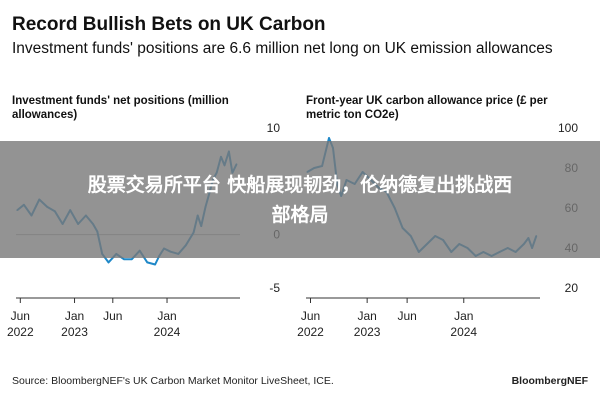 The height and width of the screenshot is (400, 600). I want to click on left-y-tick-label: 10, so click(274, 128).